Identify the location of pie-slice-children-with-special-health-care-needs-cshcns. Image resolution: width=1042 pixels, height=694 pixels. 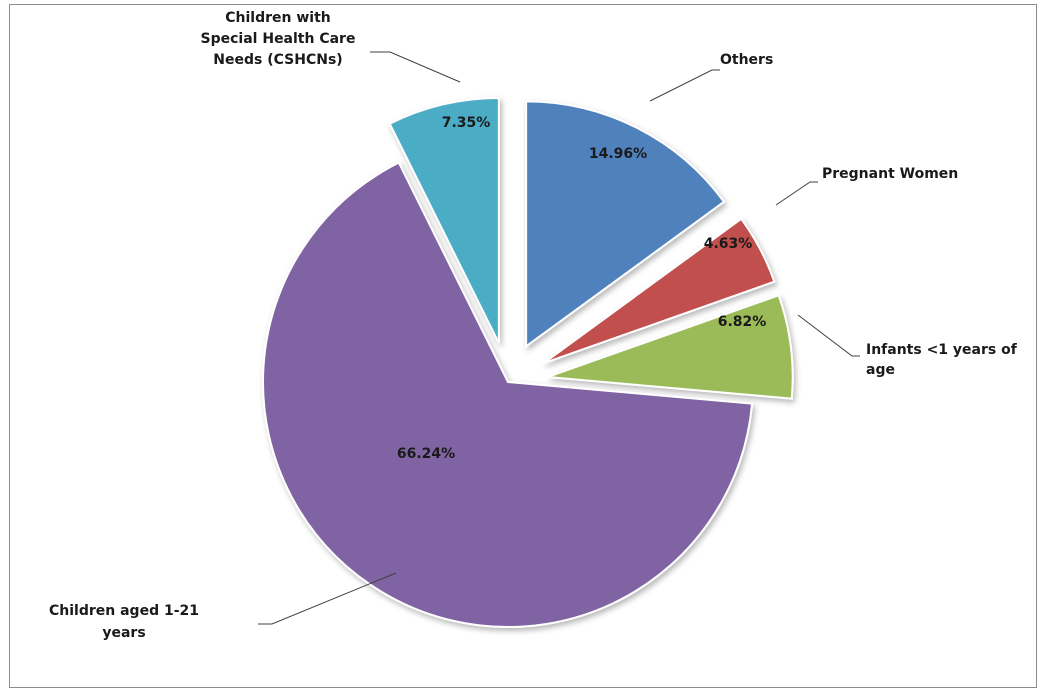
(444, 220).